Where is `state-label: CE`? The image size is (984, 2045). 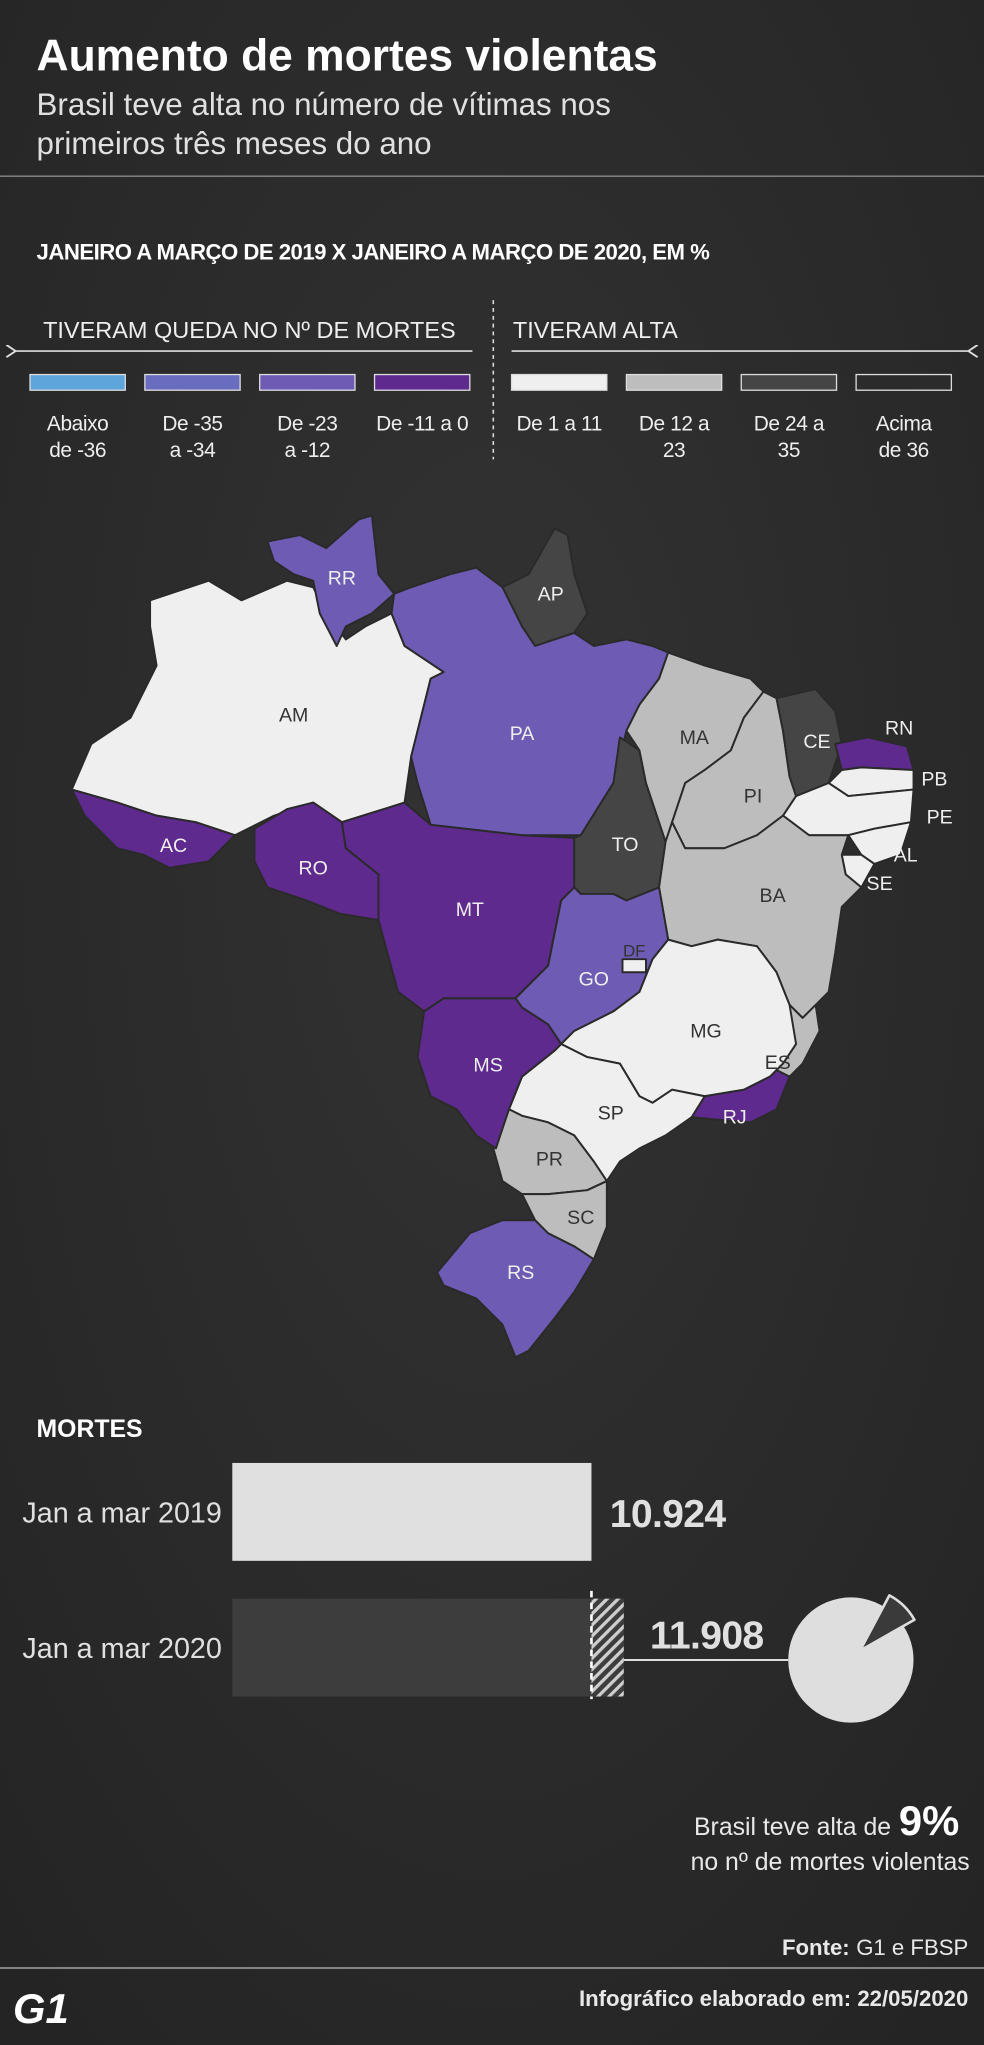
state-label: CE is located at coordinates (816, 742).